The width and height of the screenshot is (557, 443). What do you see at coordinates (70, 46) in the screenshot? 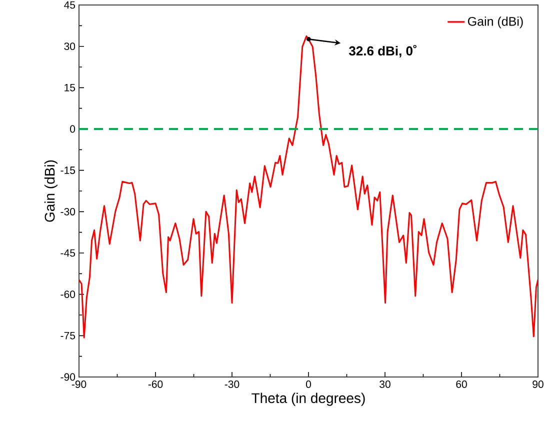
I see `y-tick-label: 30` at bounding box center [70, 46].